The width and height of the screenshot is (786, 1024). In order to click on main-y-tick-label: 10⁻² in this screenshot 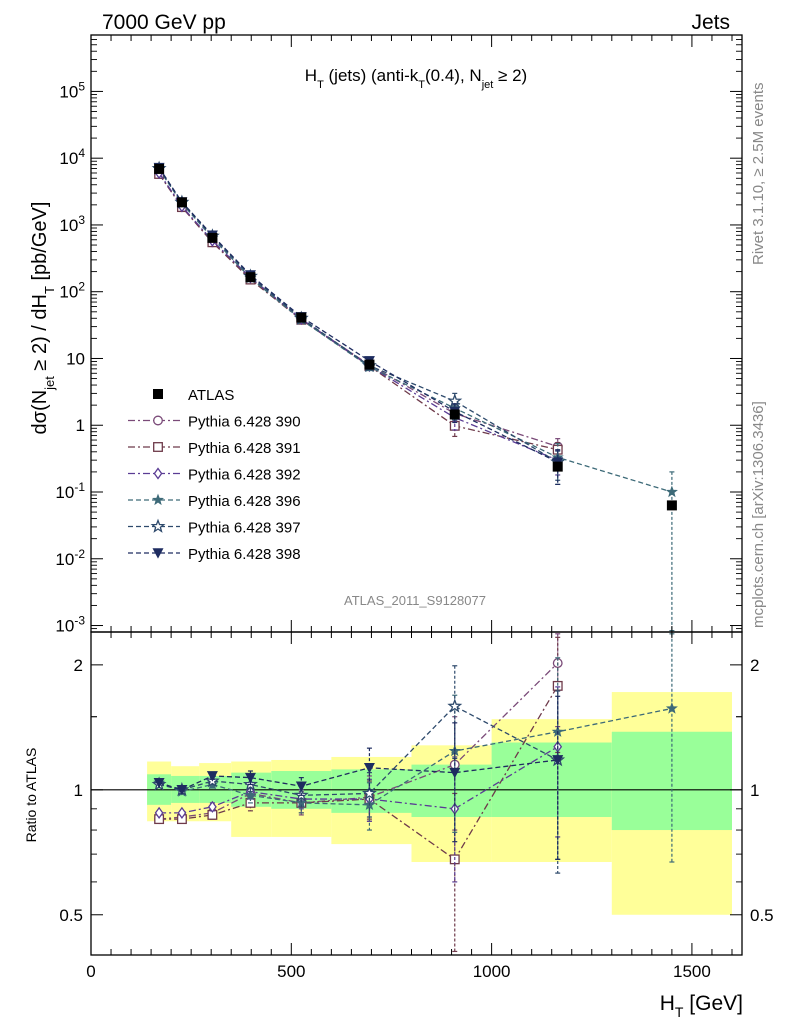, I will do `click(70, 558)`.